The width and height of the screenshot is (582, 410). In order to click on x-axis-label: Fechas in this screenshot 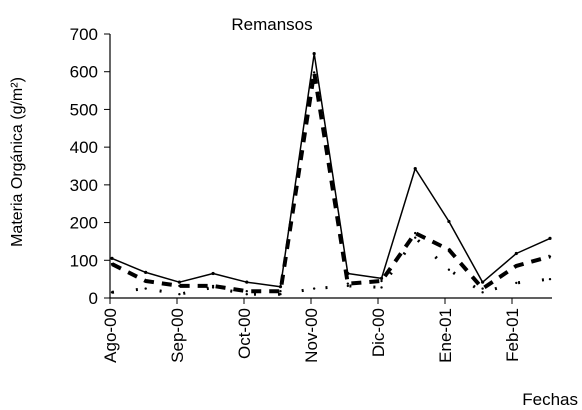, I will do `click(550, 399)`.